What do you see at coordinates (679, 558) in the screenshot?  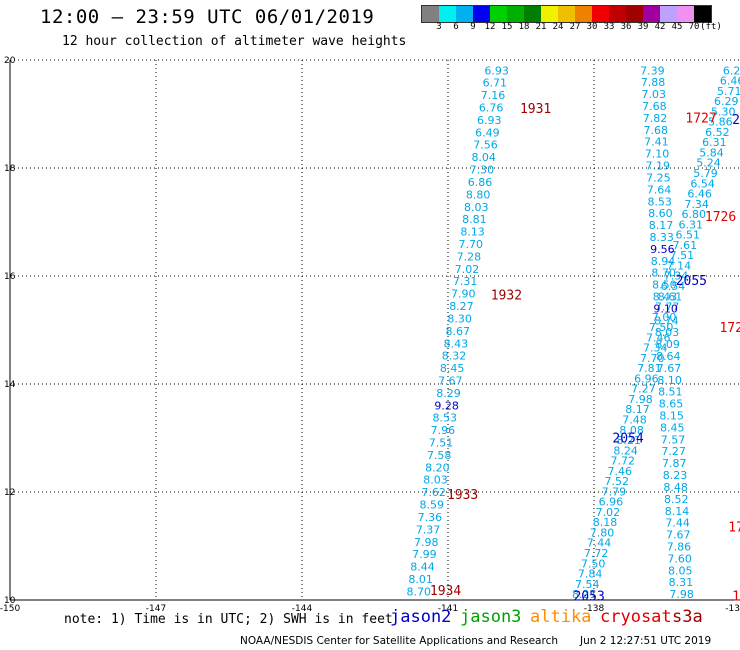 I see `wave-height-value: 7.60` at bounding box center [679, 558].